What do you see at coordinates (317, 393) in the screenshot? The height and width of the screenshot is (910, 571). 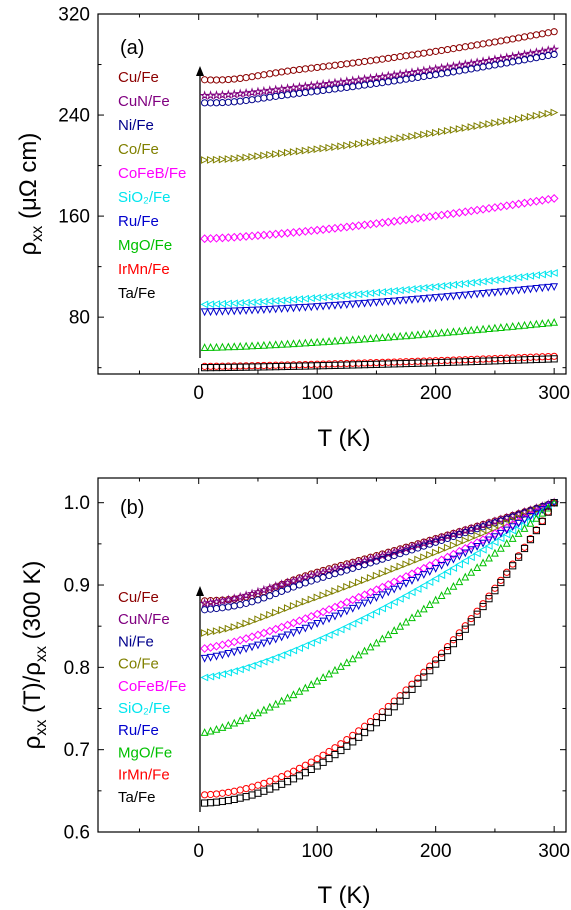 I see `x-tick-label: 100` at bounding box center [317, 393].